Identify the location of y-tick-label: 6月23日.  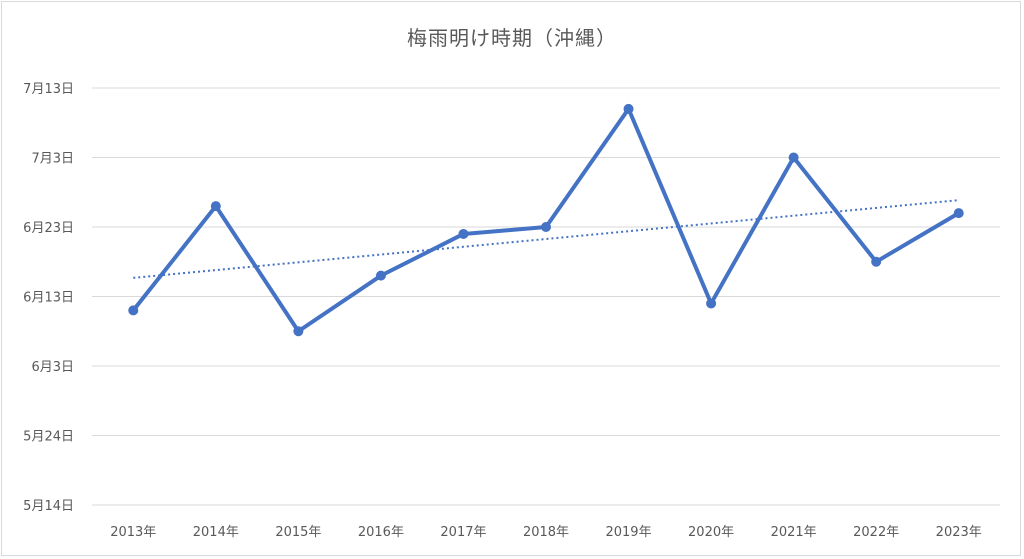
(48, 228).